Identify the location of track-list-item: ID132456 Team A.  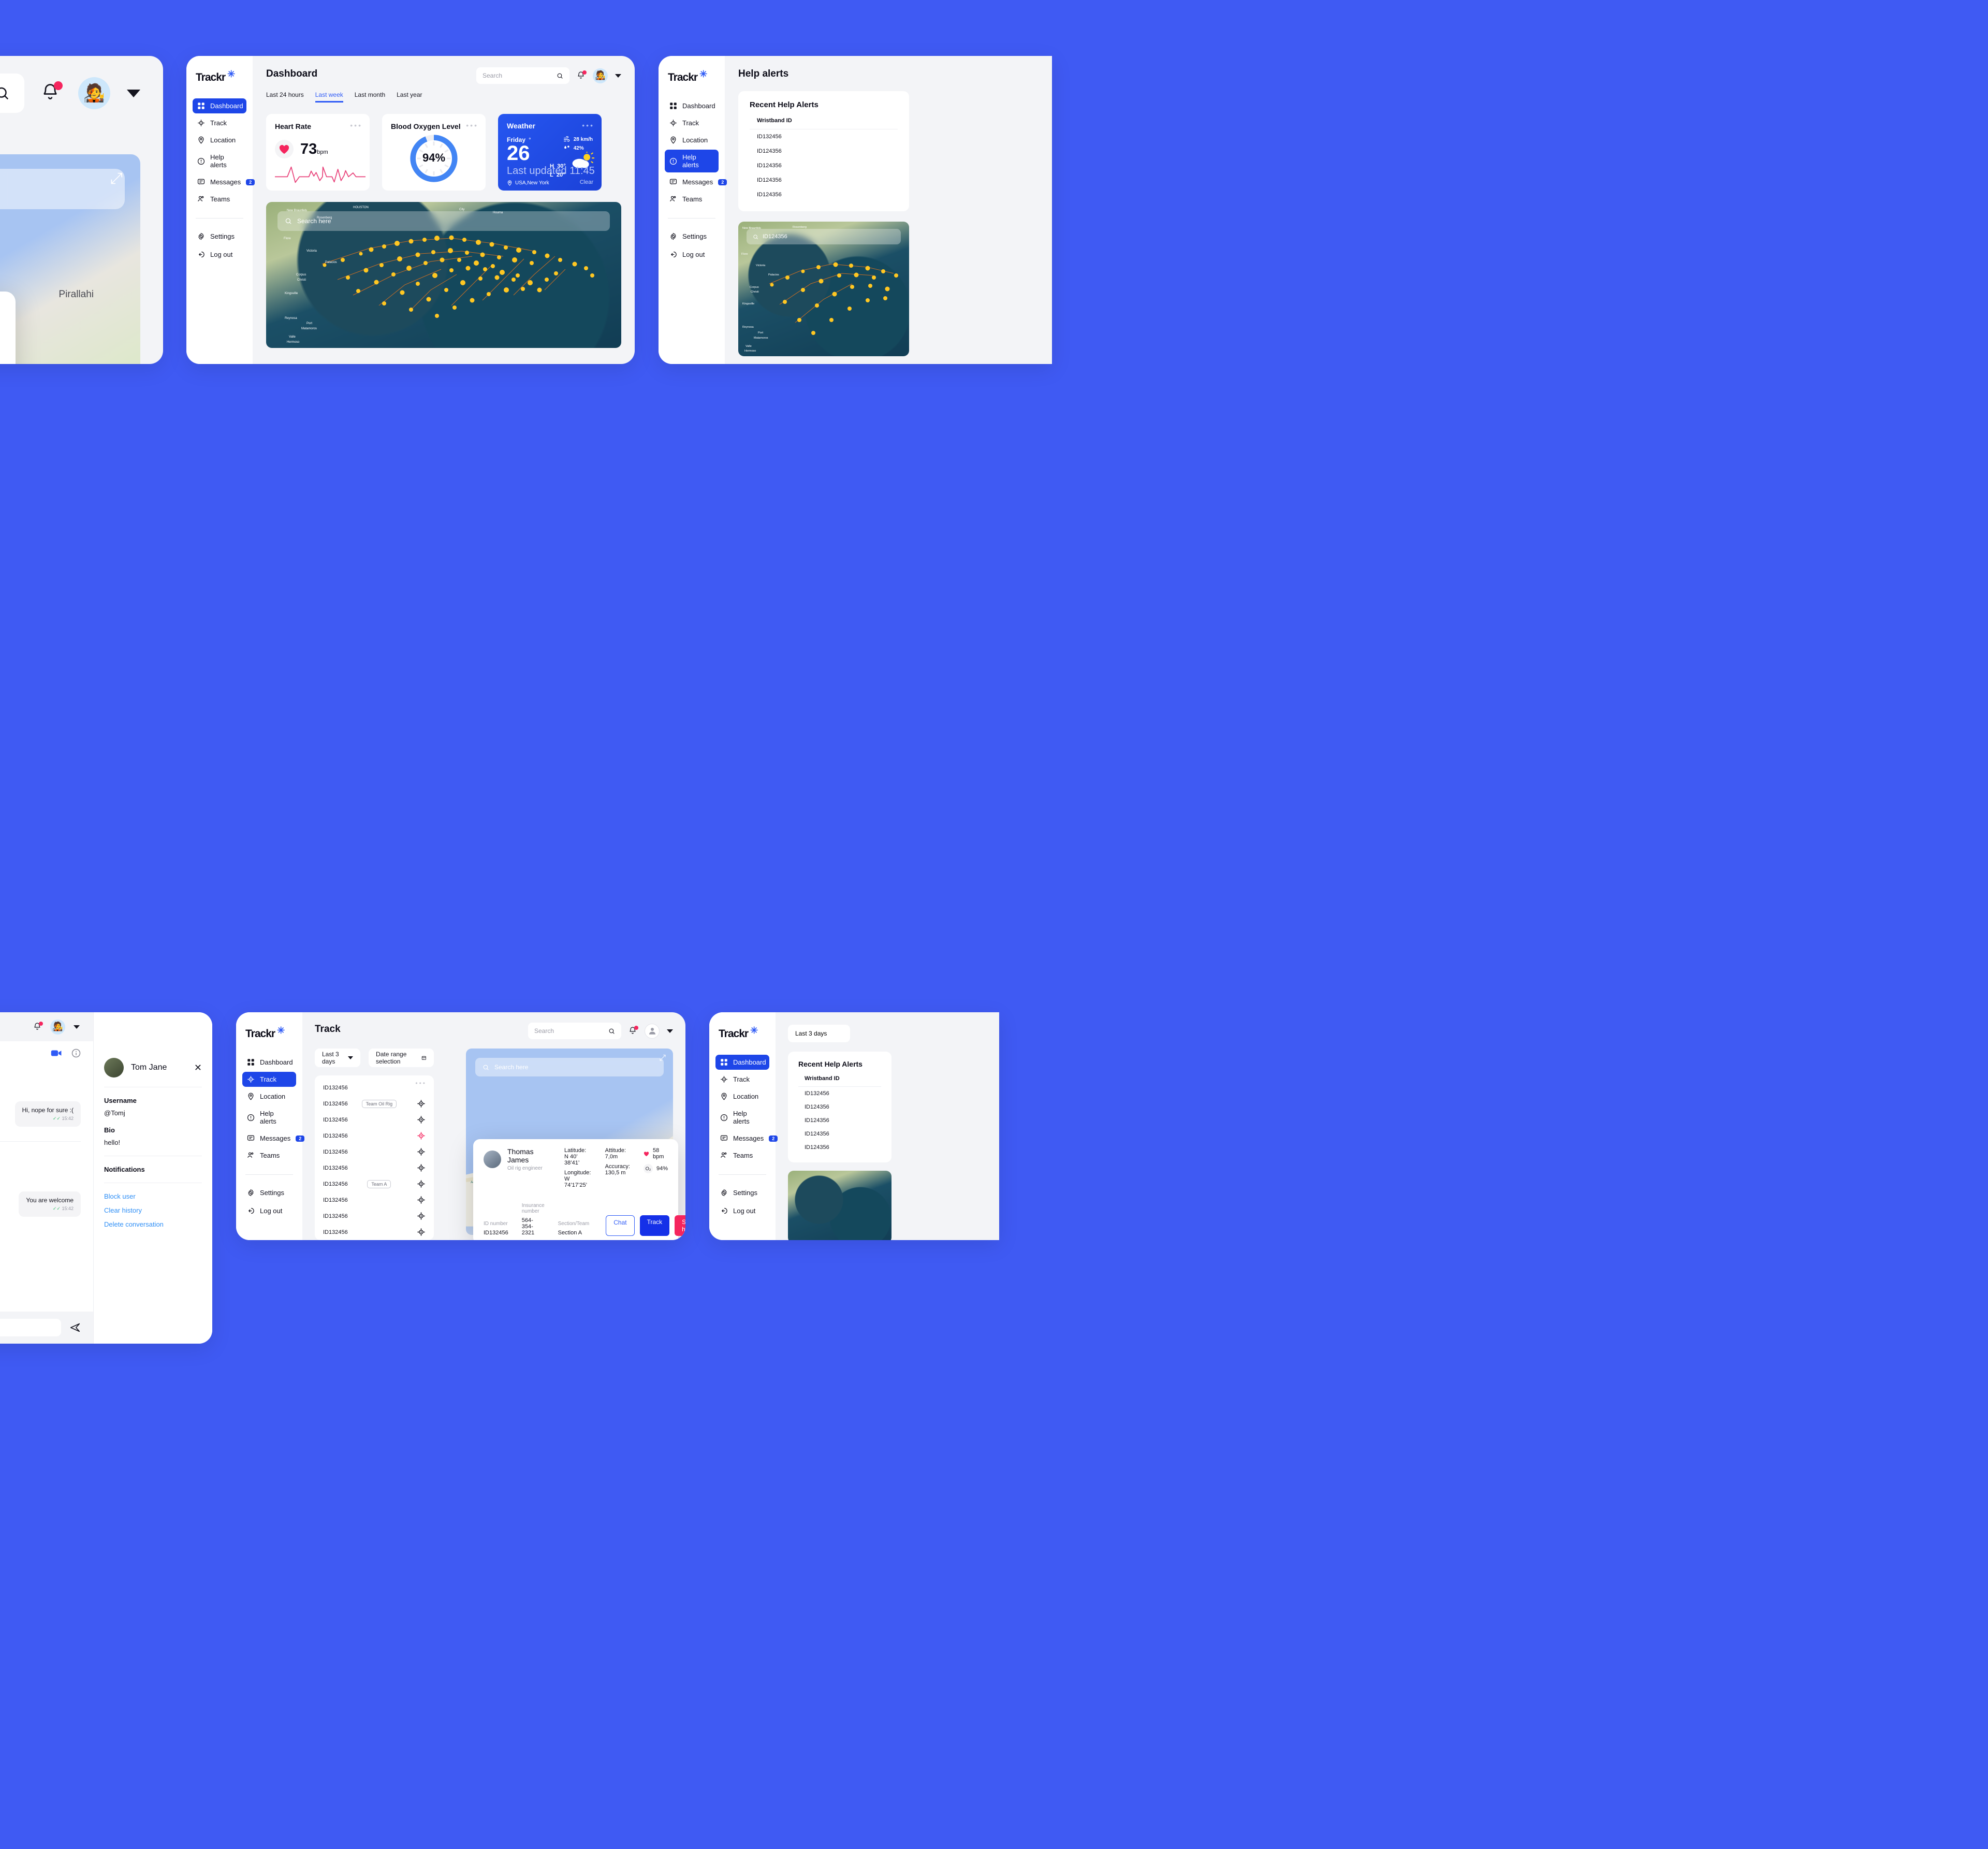
(374, 1184).